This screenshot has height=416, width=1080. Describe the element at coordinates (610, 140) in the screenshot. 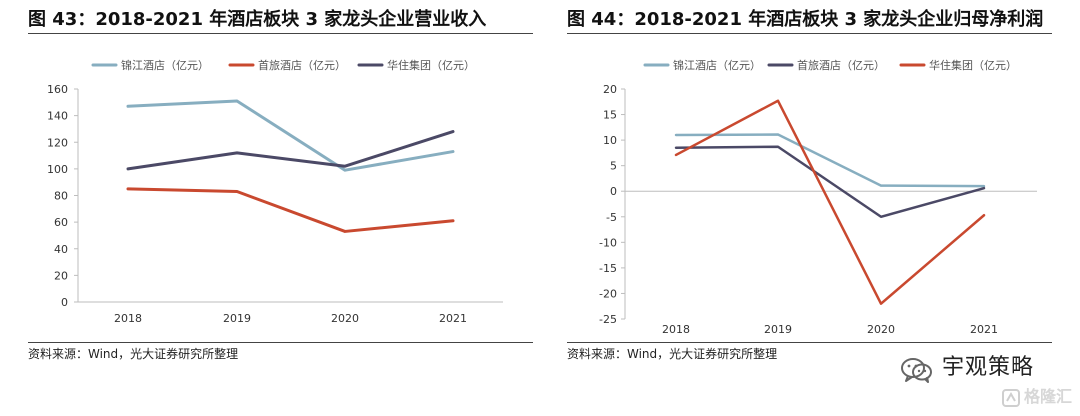

I see `y-tick-label: 10` at that location.